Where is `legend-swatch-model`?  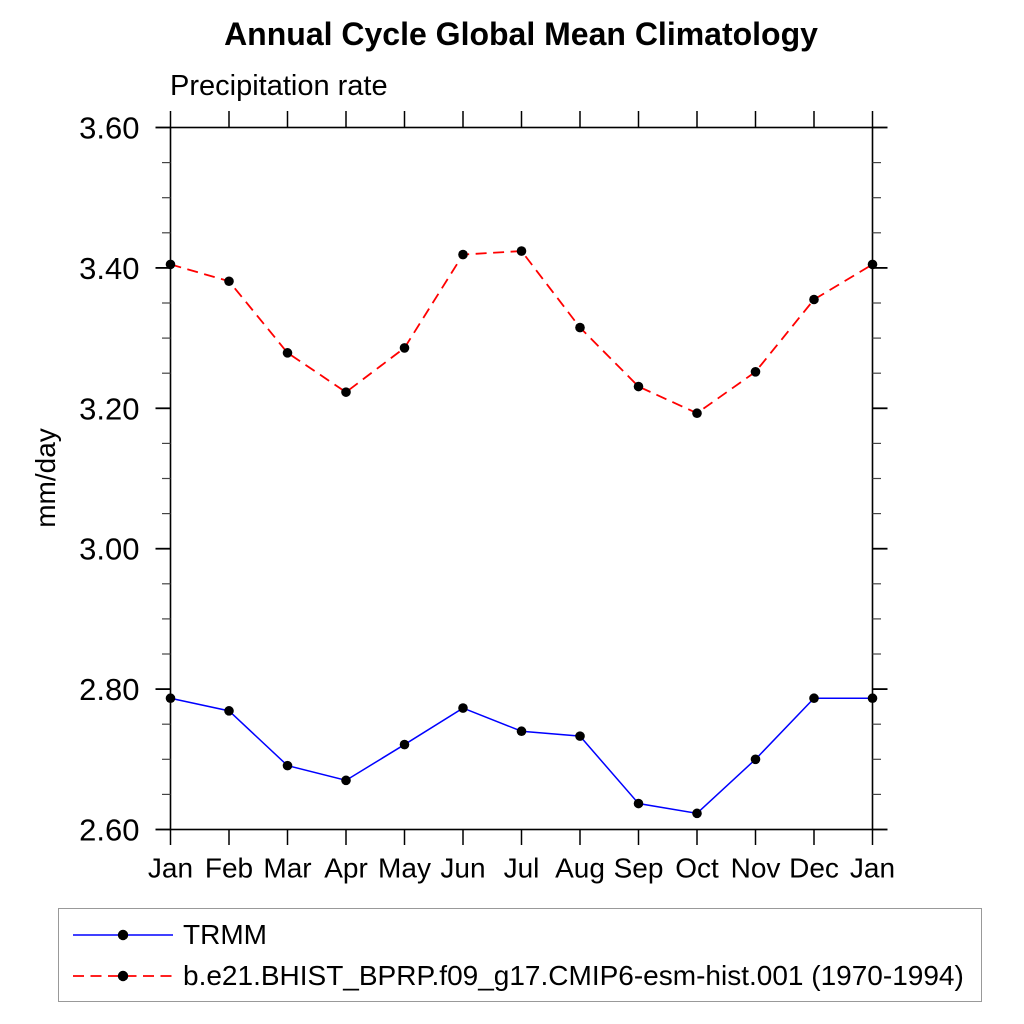 legend-swatch-model is located at coordinates (123, 975).